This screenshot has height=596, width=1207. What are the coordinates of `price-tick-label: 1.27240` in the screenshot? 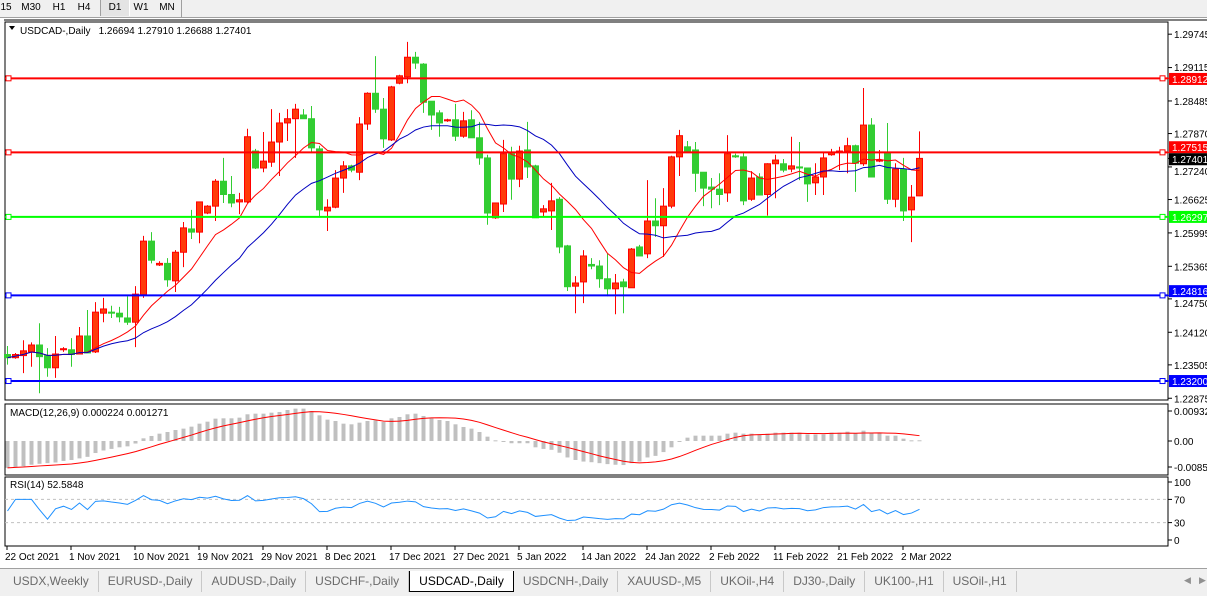 It's located at (1190, 172).